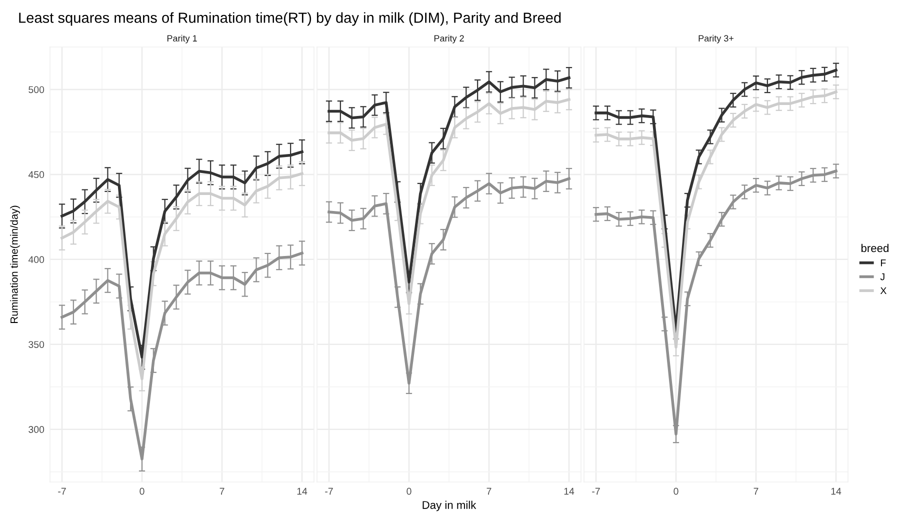 This screenshot has height=524, width=900. Describe the element at coordinates (290, 19) in the screenshot. I see `chart-title: Least squares means of Rumination time(RT) by day in milk (DIM), Parity and Breed` at that location.